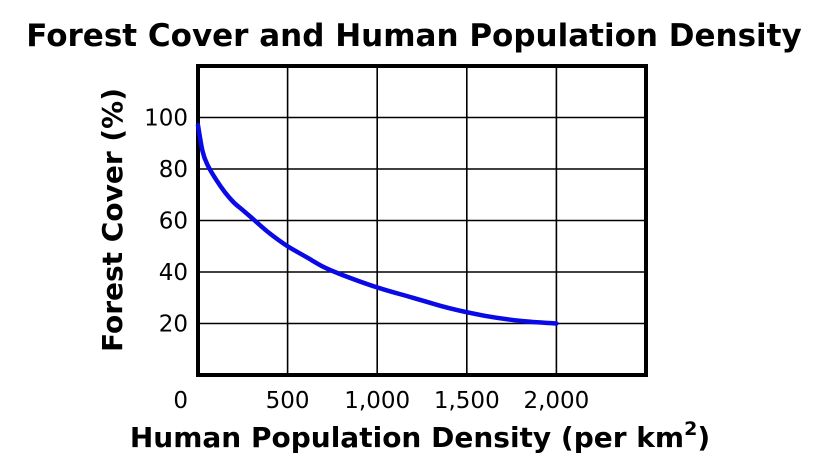  Describe the element at coordinates (690, 429) in the screenshot. I see `x-axis-title-superscript: 2` at that location.